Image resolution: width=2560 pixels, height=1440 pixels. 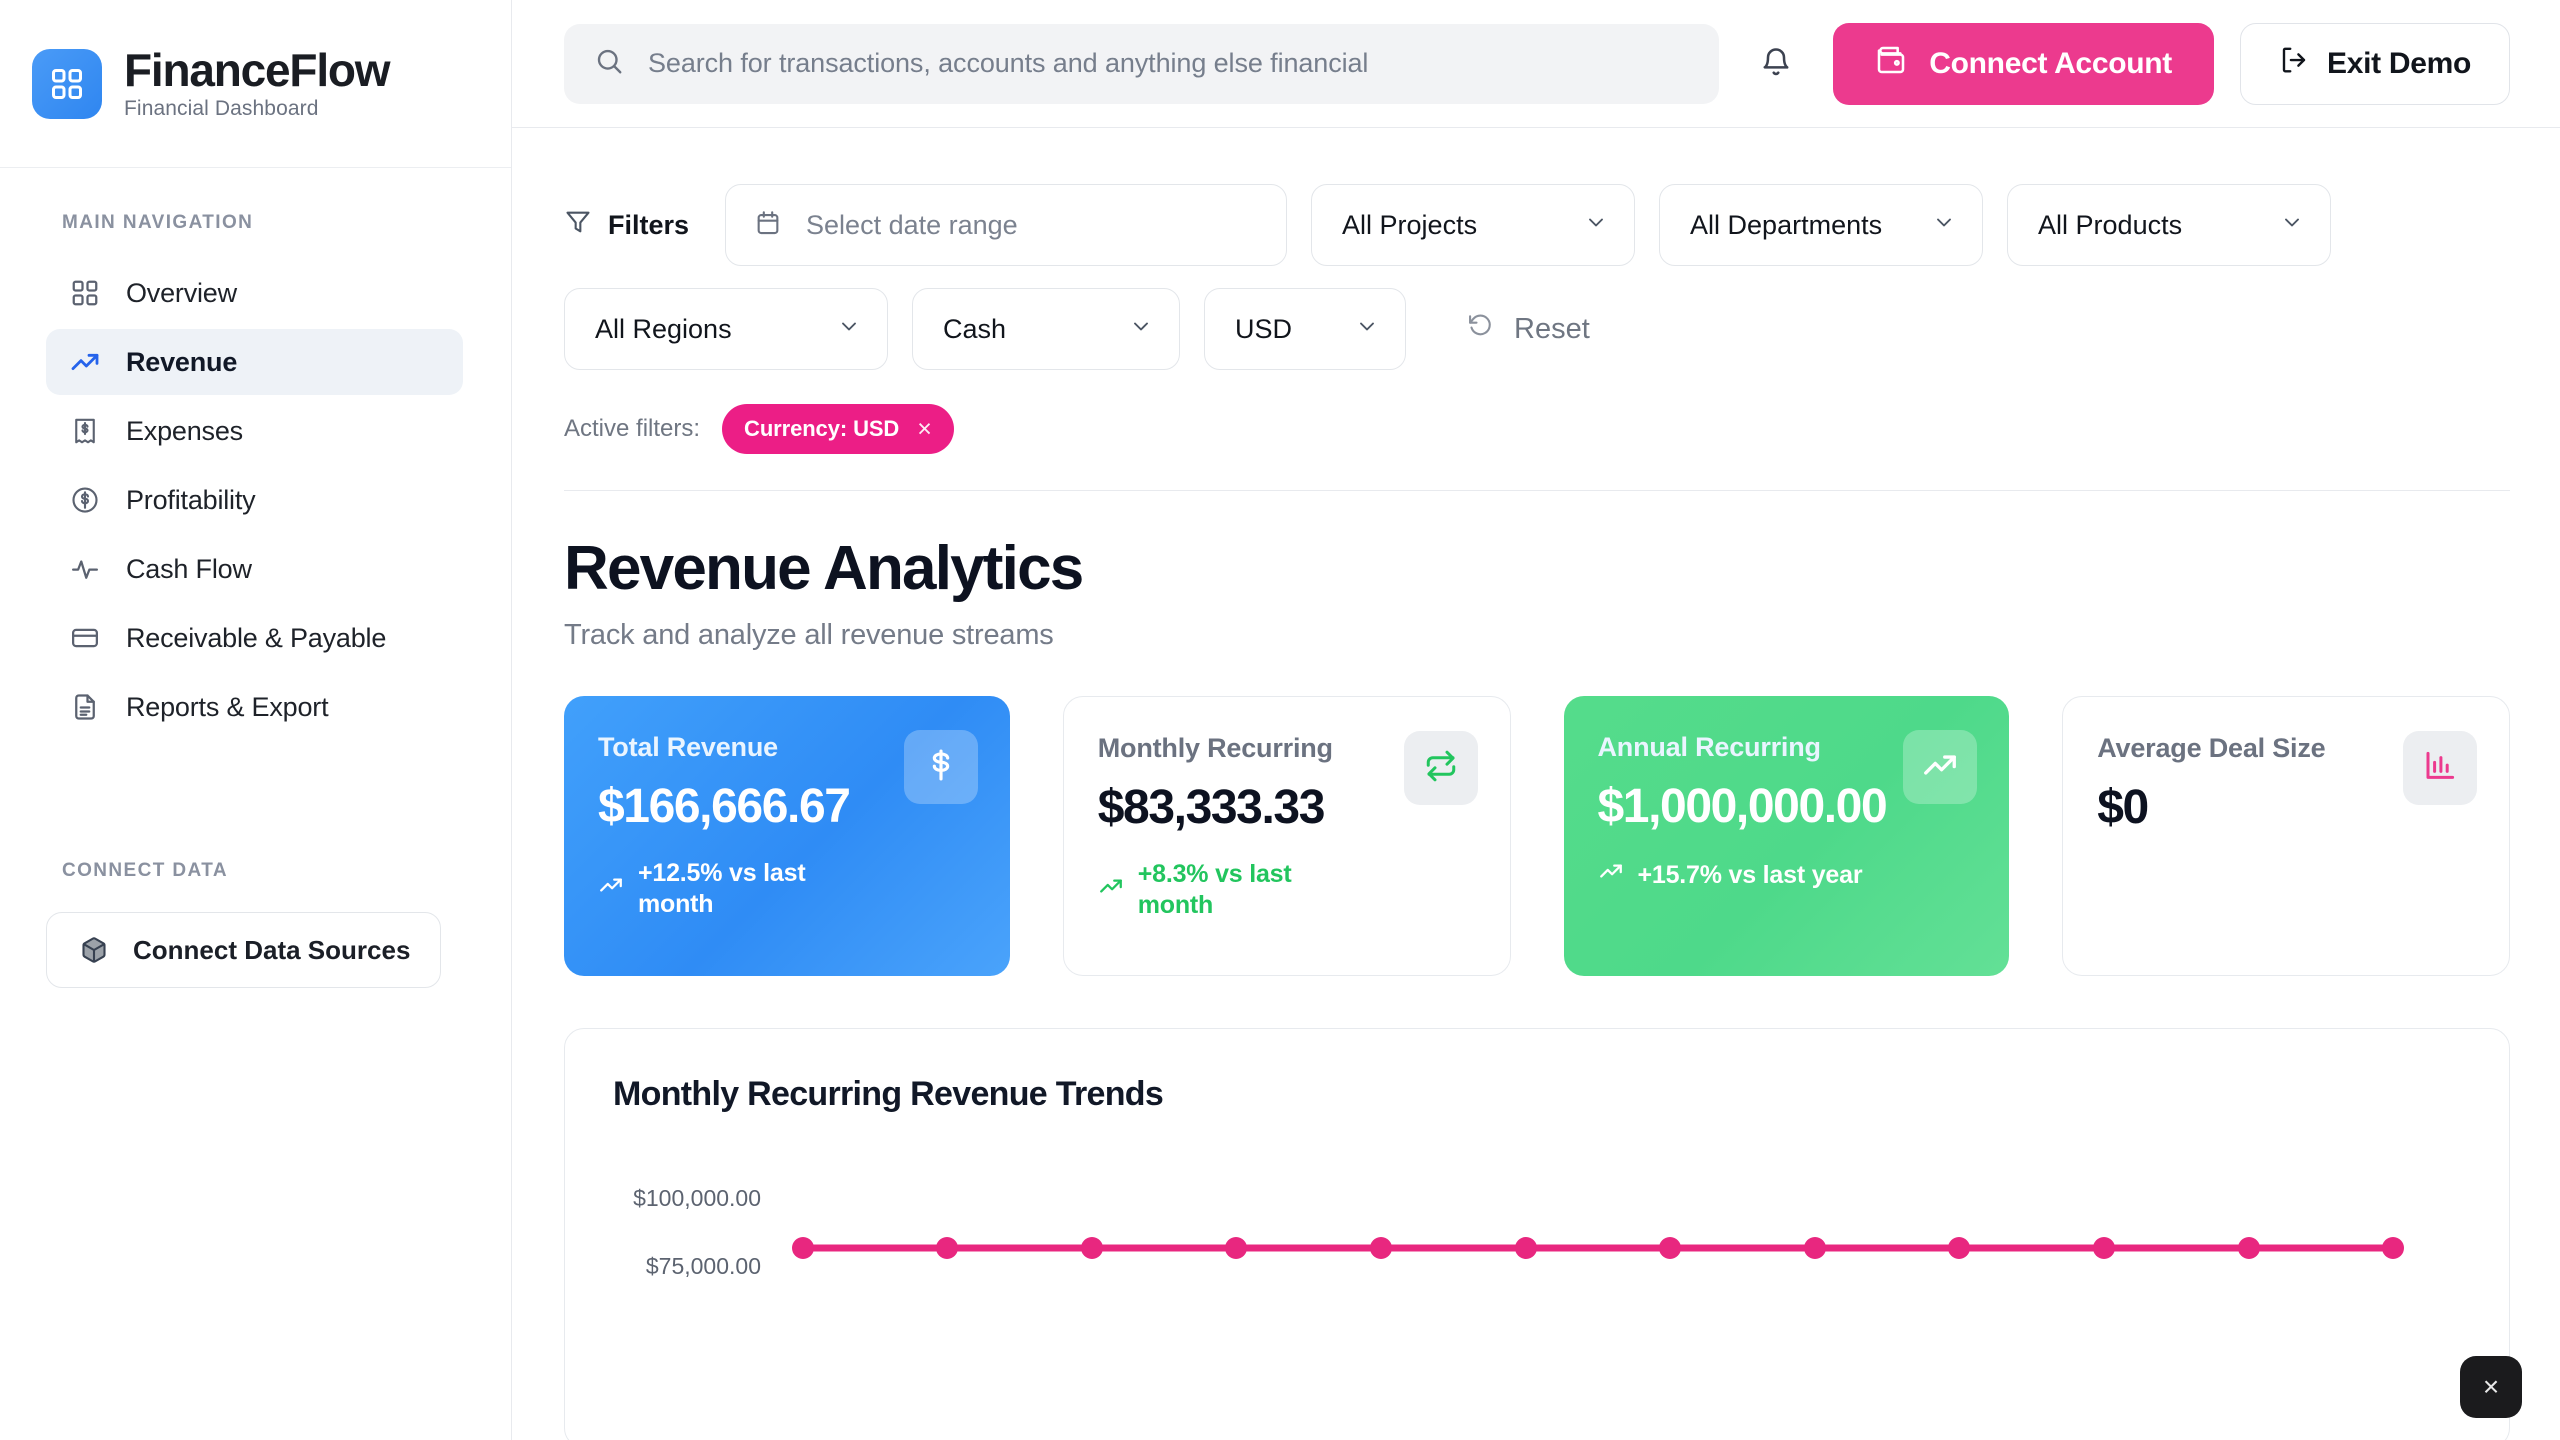 I want to click on active-filters: Active filters: Currency: USD ×, so click(x=1537, y=429).